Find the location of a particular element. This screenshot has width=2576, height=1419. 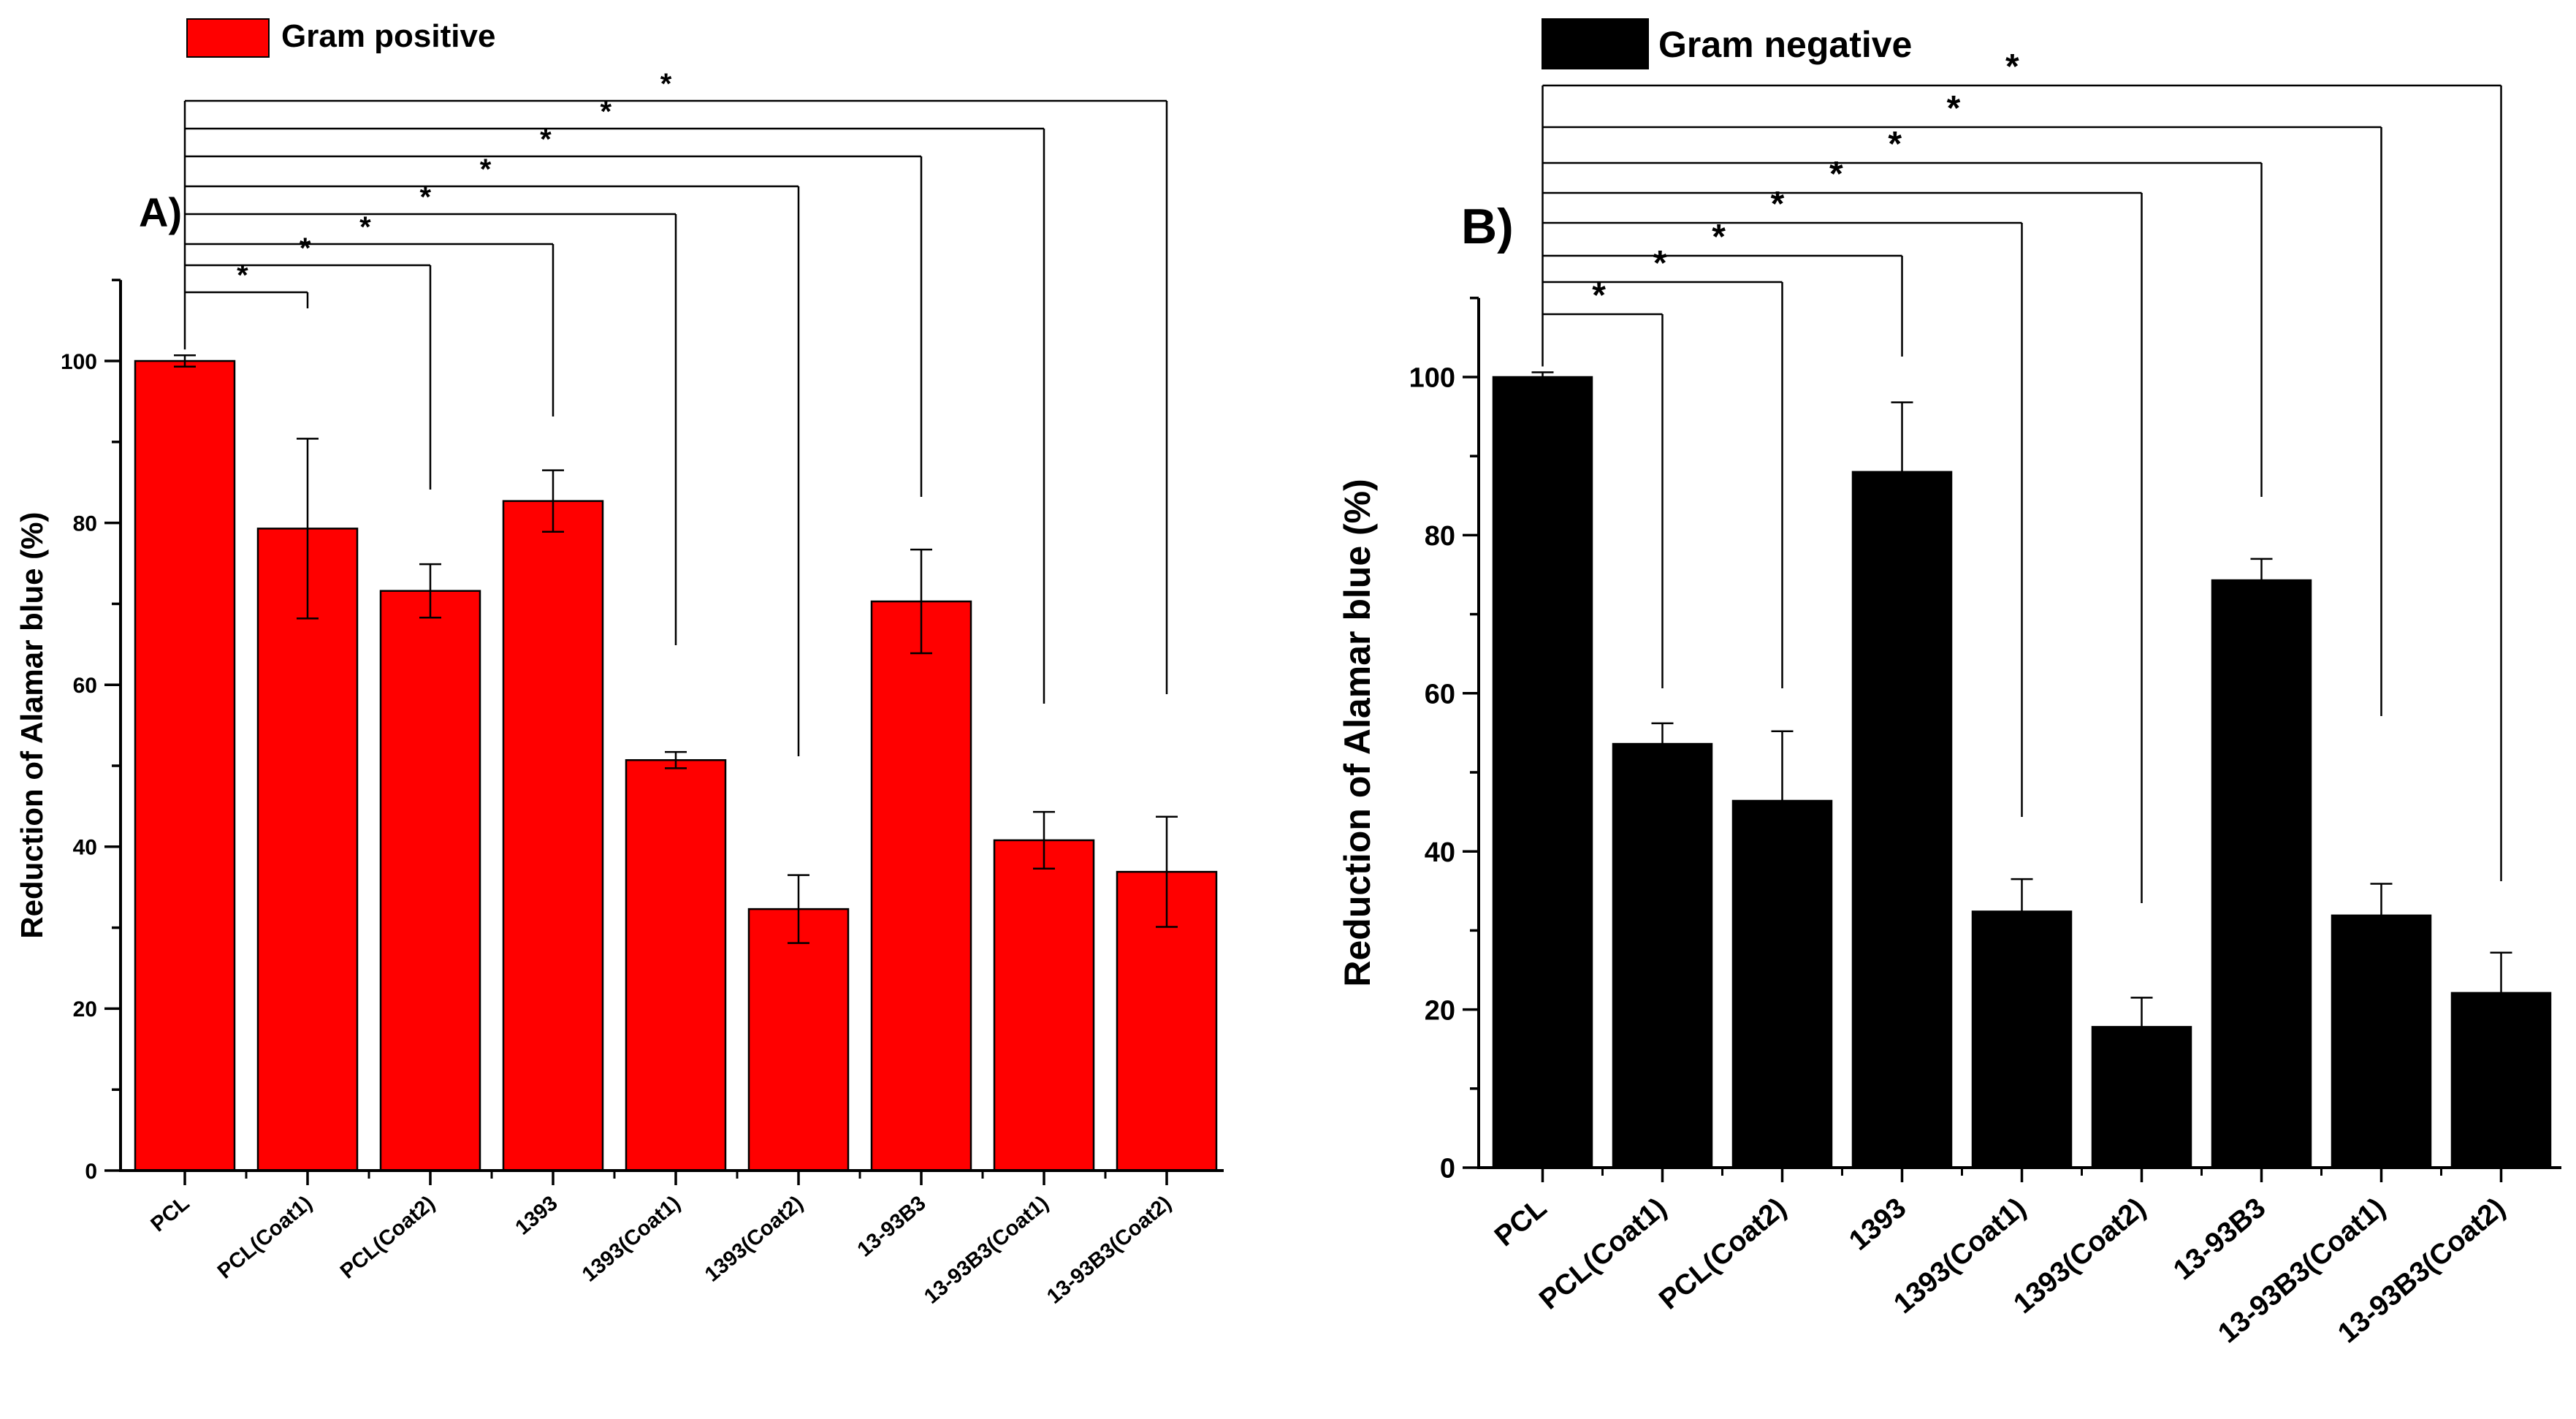

x-tick-label: 13-93B3(Coat1) is located at coordinates (986, 1250).